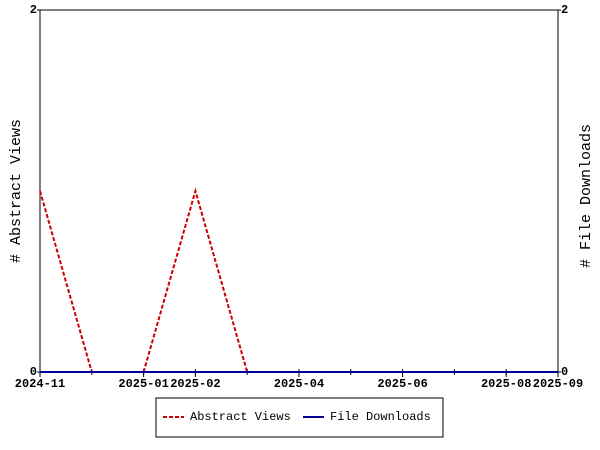  What do you see at coordinates (506, 384) in the screenshot?
I see `x-tick-label: 2025-08` at bounding box center [506, 384].